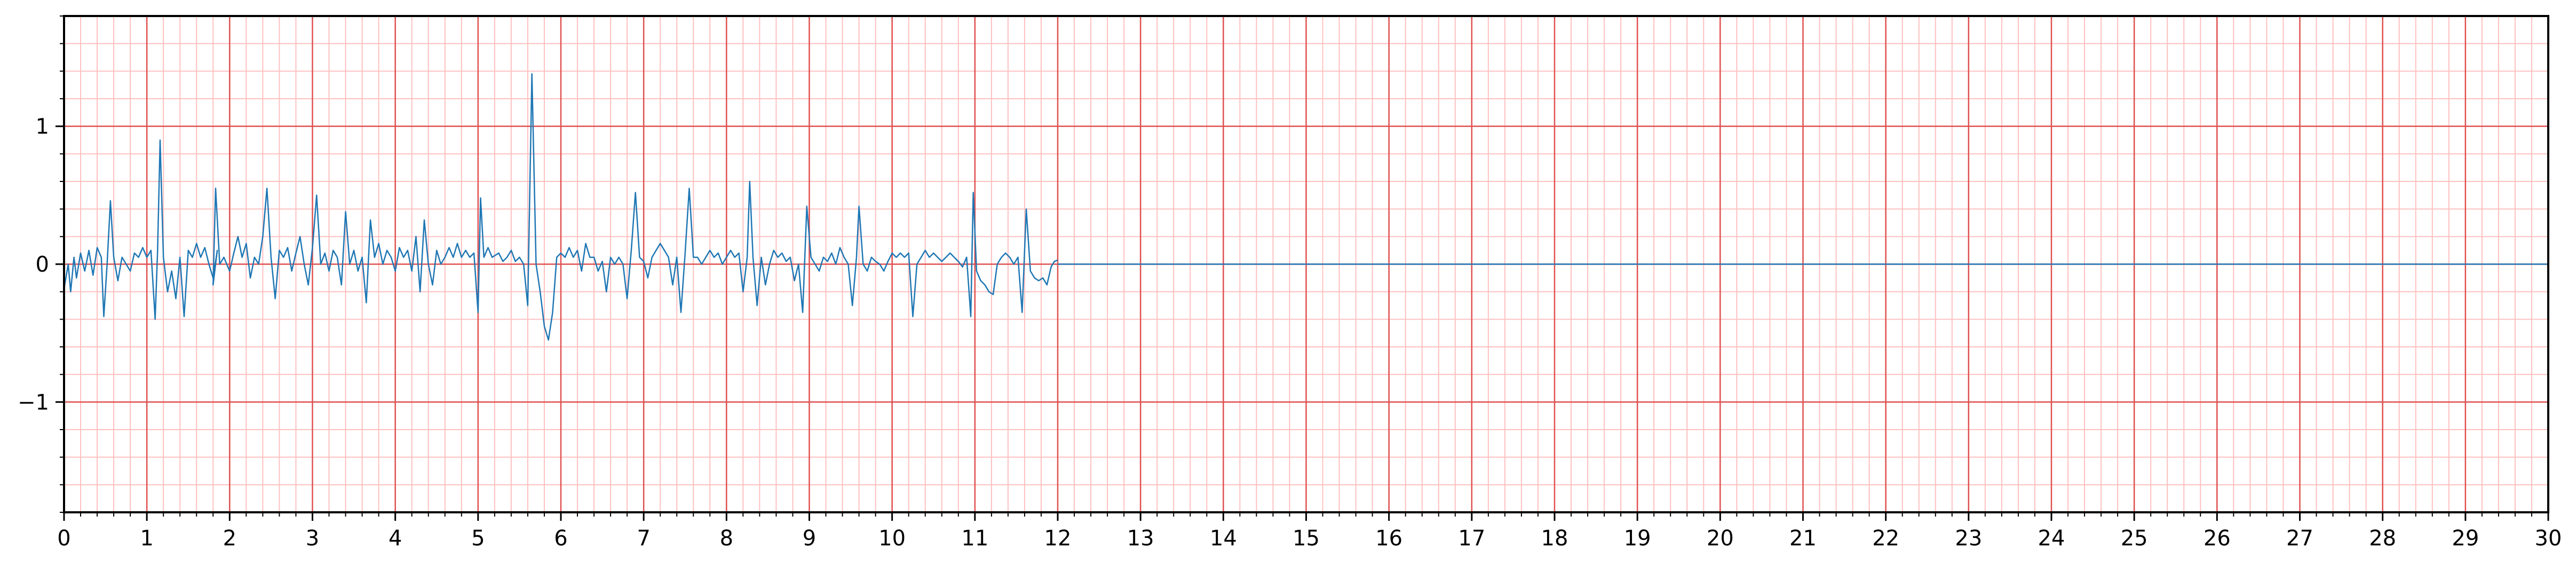 This screenshot has width=2576, height=563. I want to click on x-tick-label: 3, so click(312, 538).